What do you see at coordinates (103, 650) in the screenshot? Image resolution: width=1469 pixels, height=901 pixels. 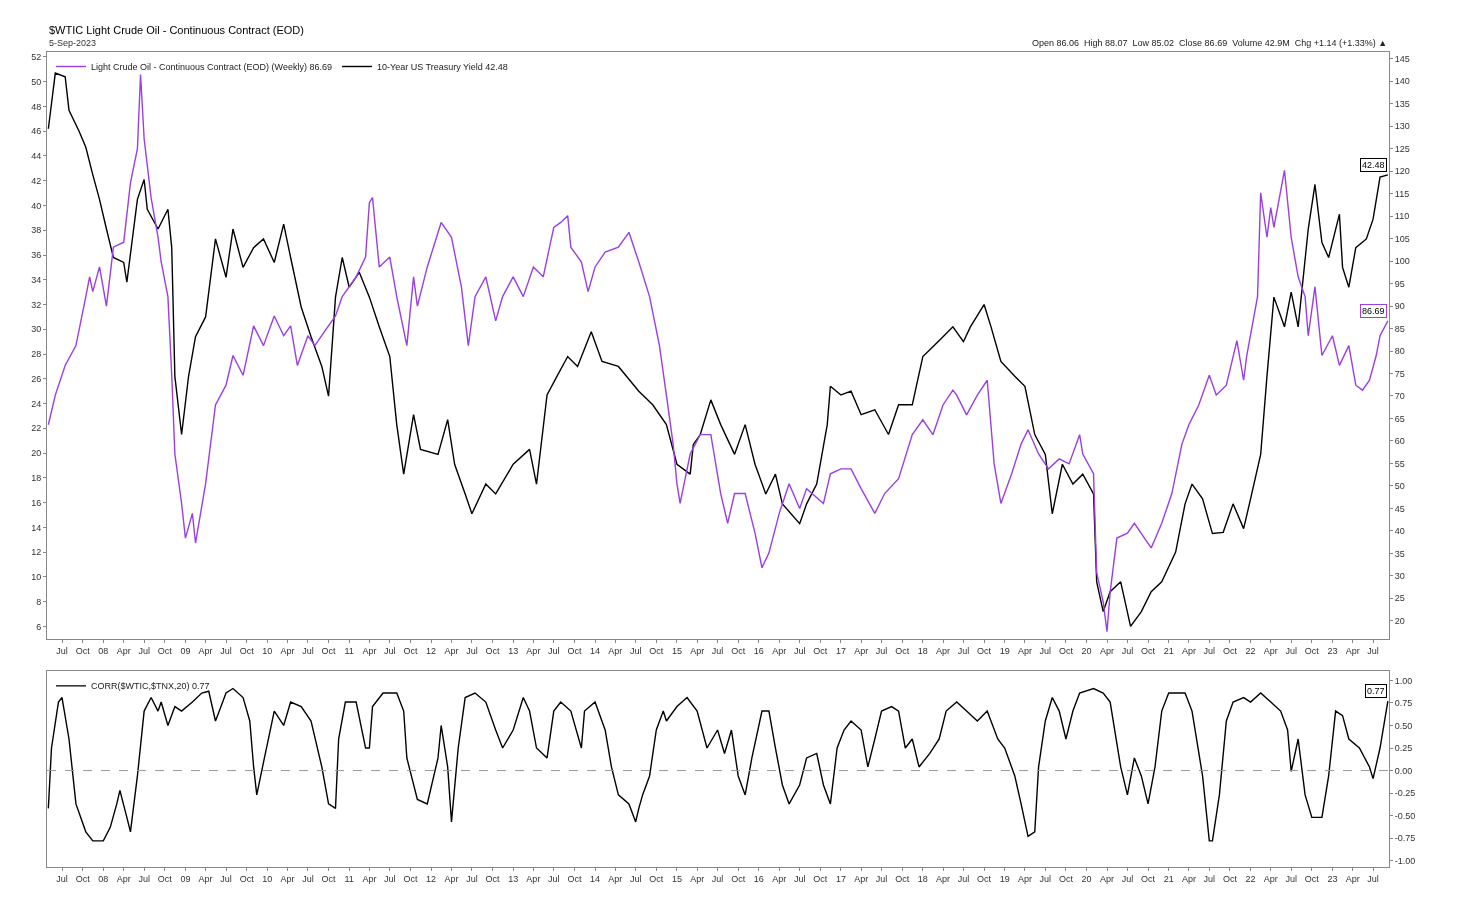 I see `x-tick-label: 08` at bounding box center [103, 650].